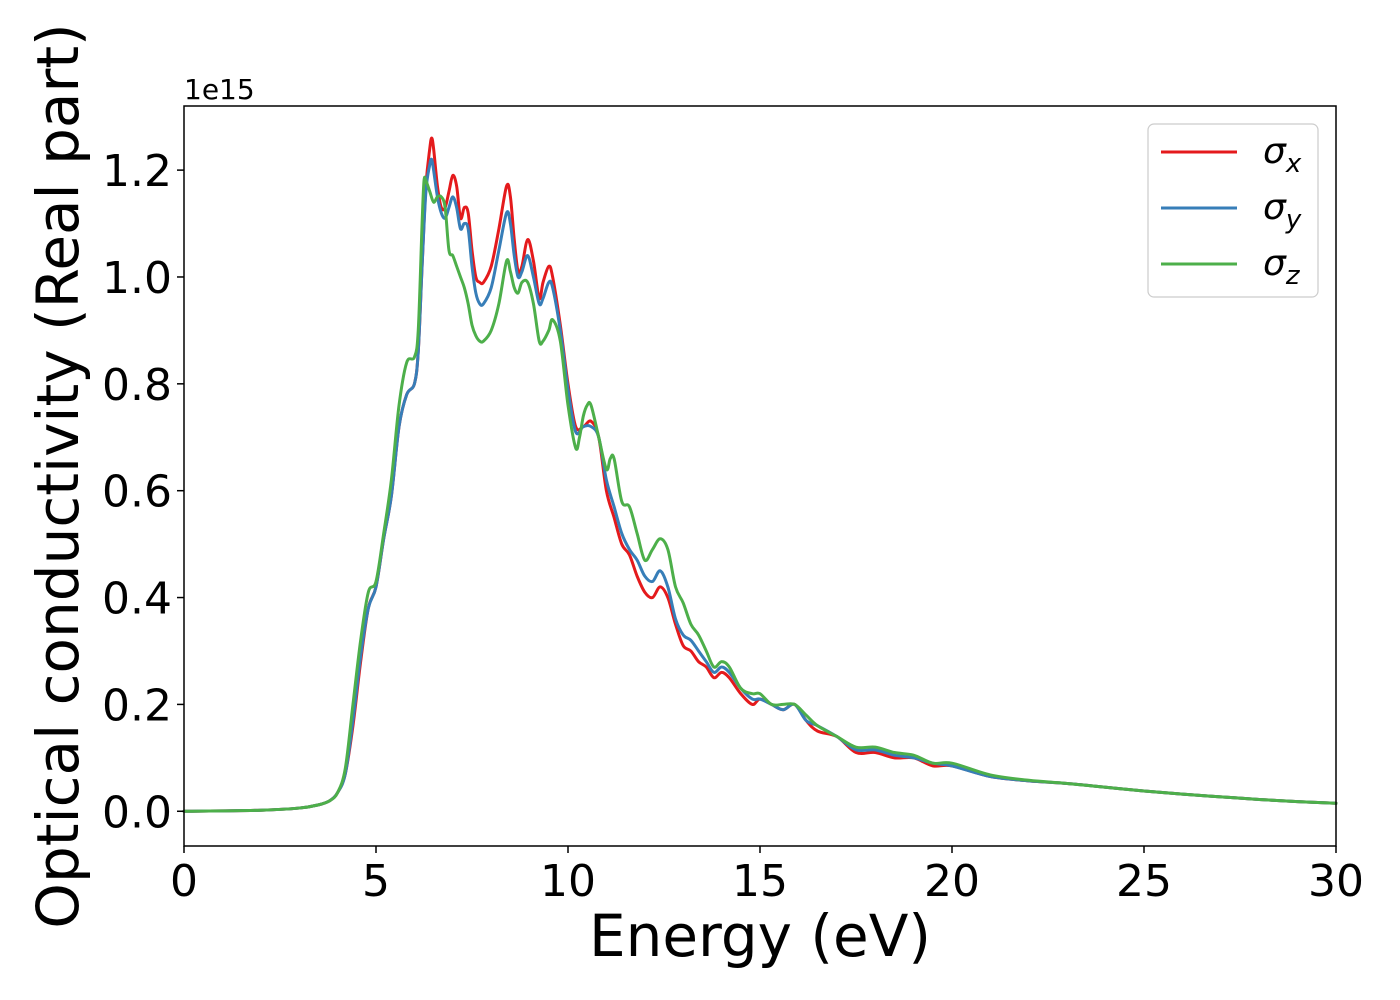  I want to click on legend-label-z: σz, so click(1282, 267).